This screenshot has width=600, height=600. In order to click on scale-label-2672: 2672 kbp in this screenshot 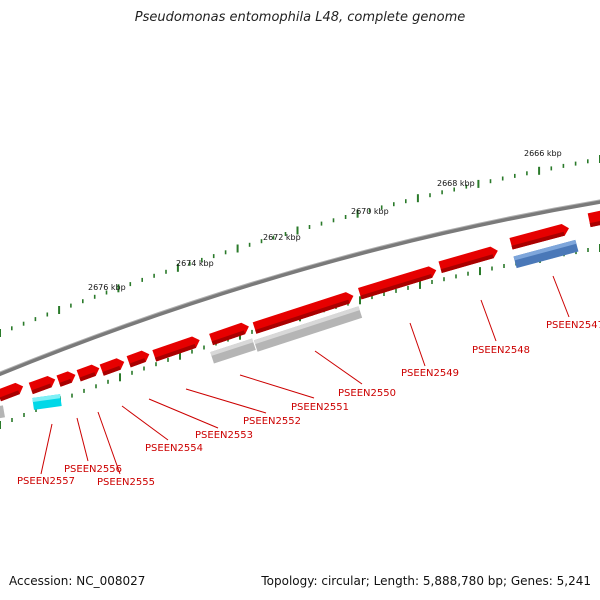, I will do `click(282, 237)`.